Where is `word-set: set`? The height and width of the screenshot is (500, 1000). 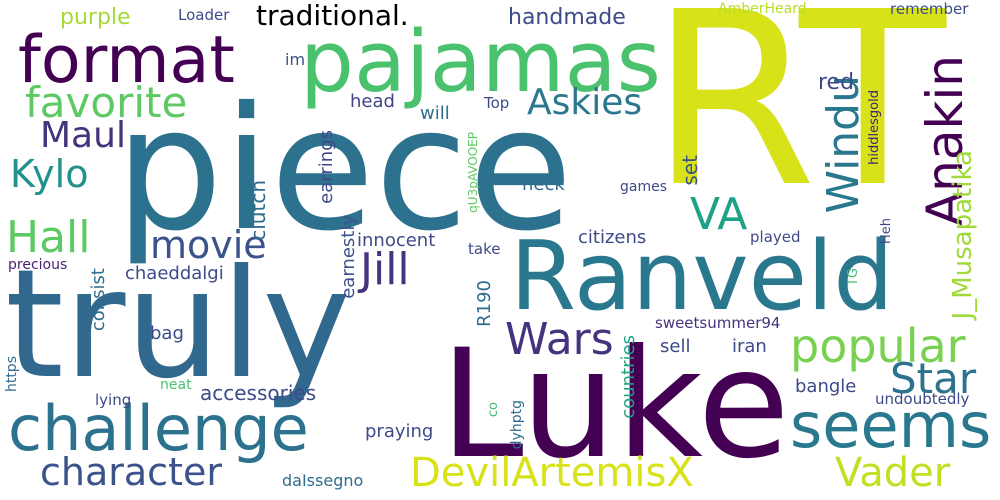 word-set: set is located at coordinates (690, 170).